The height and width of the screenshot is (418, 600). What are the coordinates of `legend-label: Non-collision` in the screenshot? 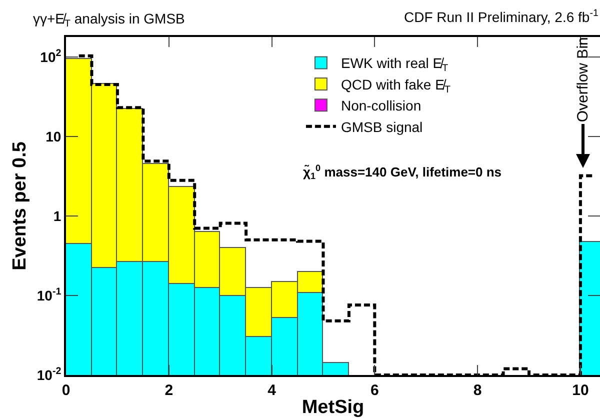 It's located at (381, 106).